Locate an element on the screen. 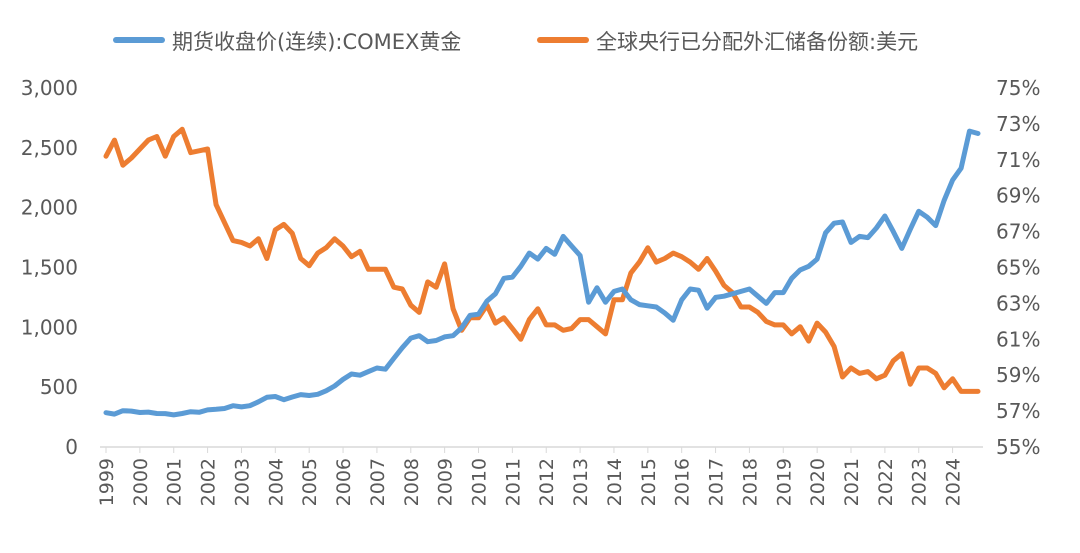  x-tick-label: 2015 is located at coordinates (649, 482).